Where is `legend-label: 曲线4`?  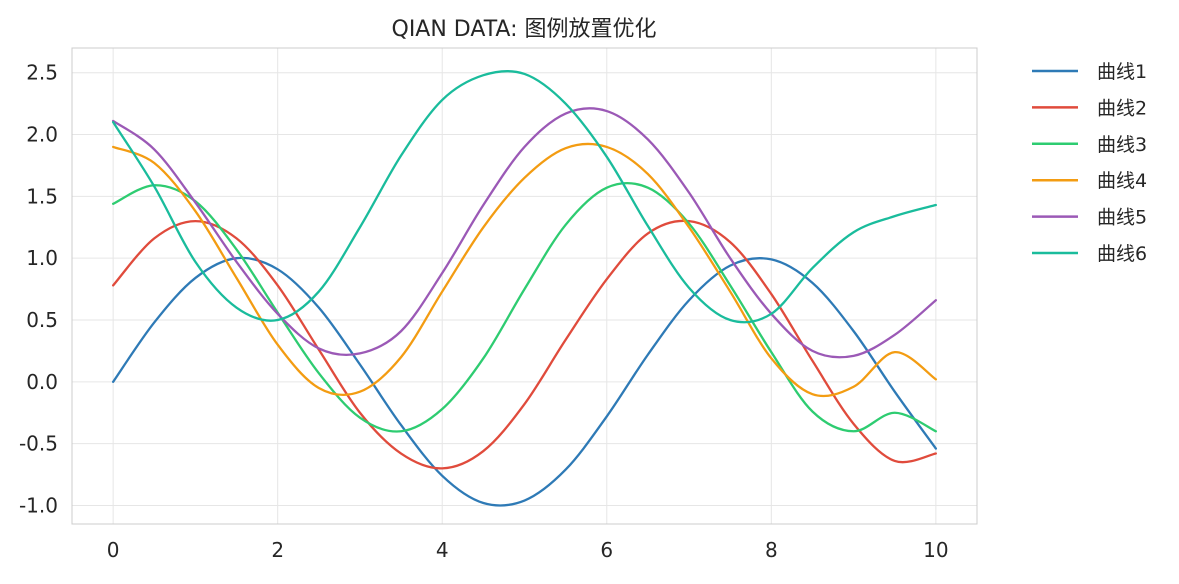
legend-label: 曲线4 is located at coordinates (1122, 181).